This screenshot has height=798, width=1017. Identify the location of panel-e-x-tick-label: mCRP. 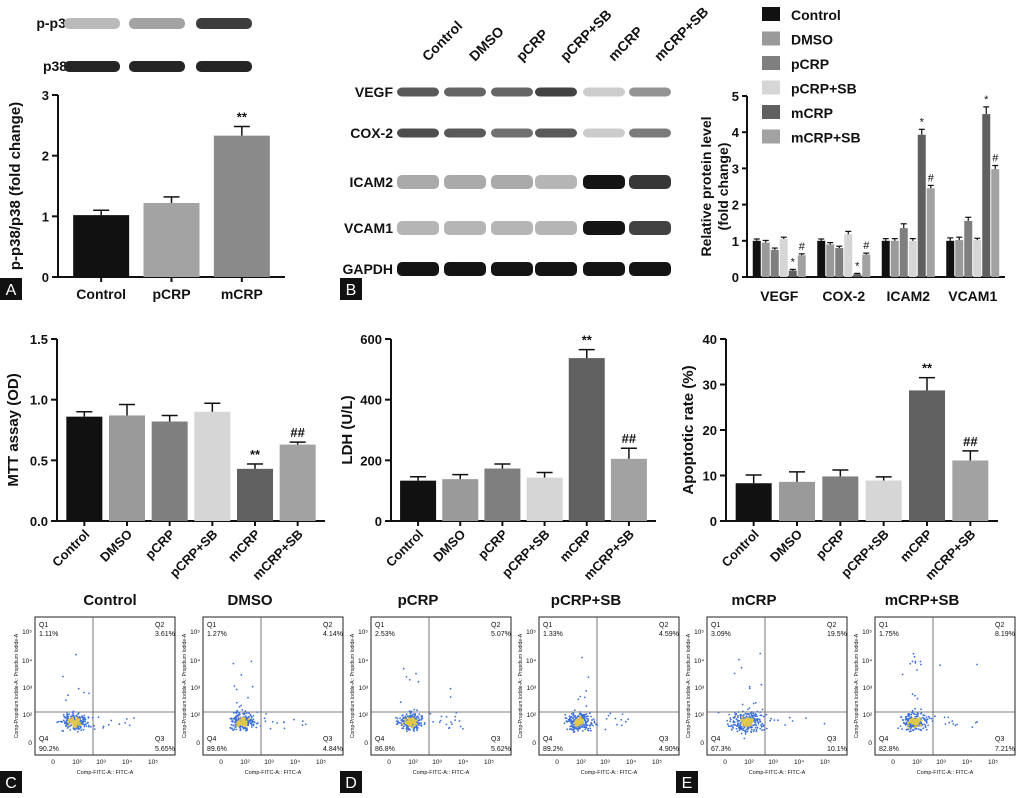
(916, 545).